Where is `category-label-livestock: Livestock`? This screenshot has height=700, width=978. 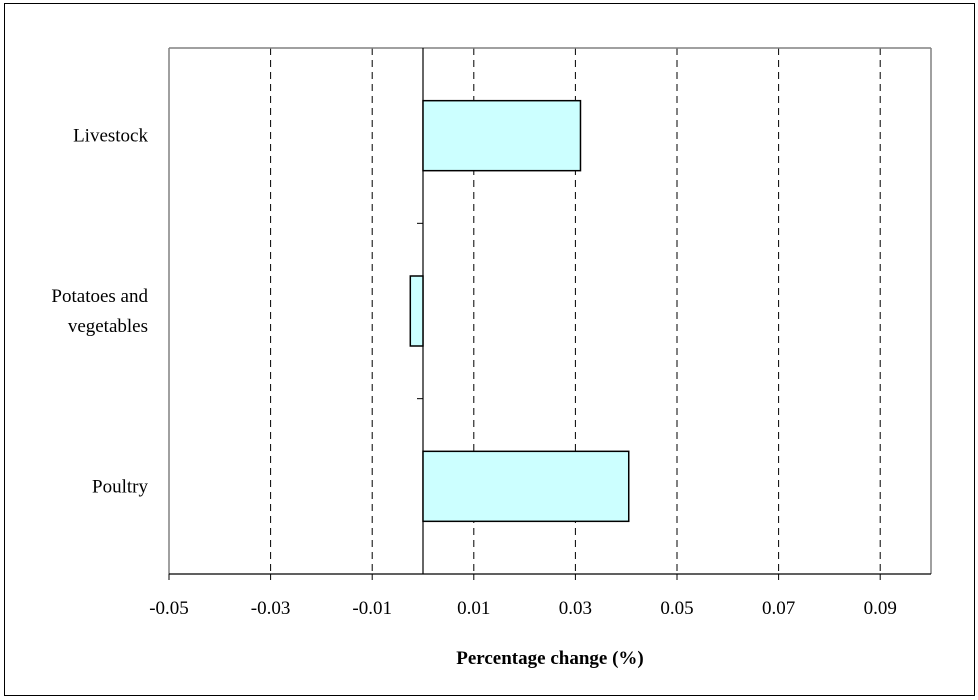 category-label-livestock: Livestock is located at coordinates (110, 136).